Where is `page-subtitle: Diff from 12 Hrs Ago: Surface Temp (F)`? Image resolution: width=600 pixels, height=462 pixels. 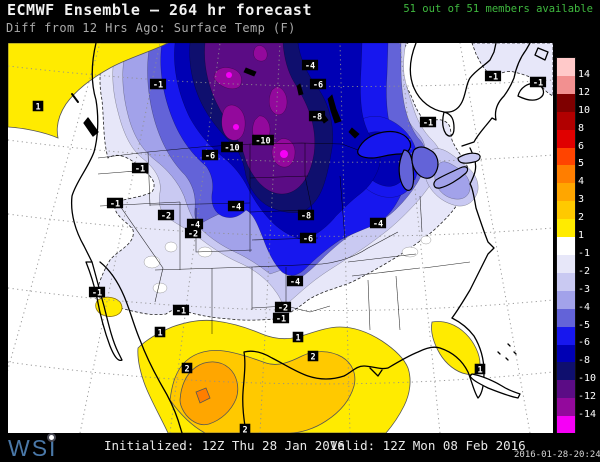
page-subtitle: Diff from 12 Hrs Ago: Surface Temp (F) is located at coordinates (151, 28).